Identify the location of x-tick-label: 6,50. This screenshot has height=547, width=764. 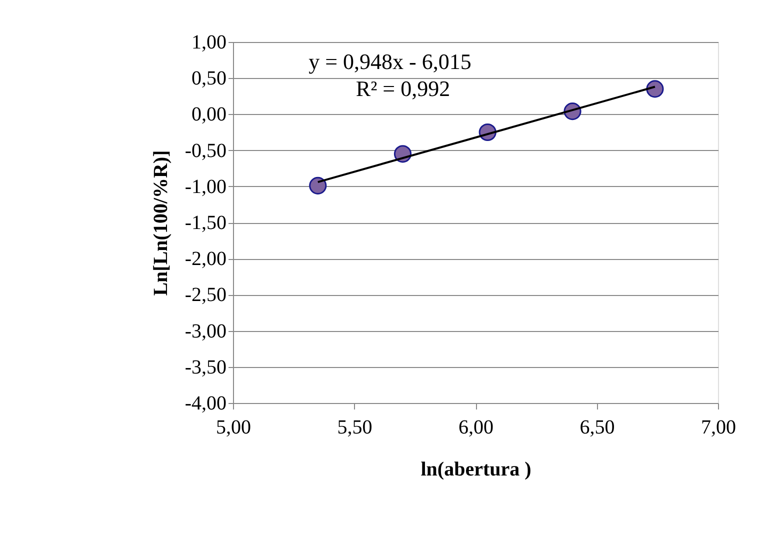
(597, 427).